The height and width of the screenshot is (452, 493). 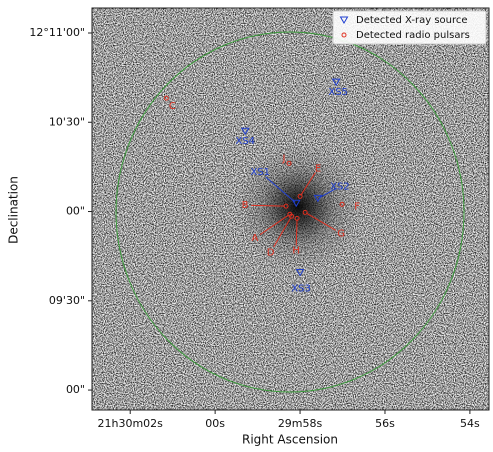 I want to click on source-label: D, so click(x=271, y=252).